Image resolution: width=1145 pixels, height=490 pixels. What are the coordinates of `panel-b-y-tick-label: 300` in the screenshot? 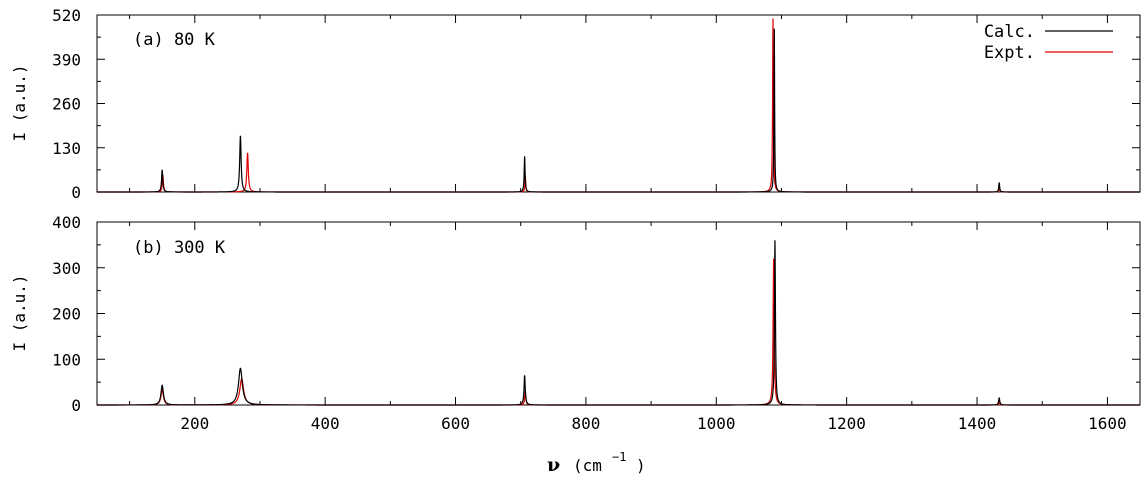 It's located at (66, 268).